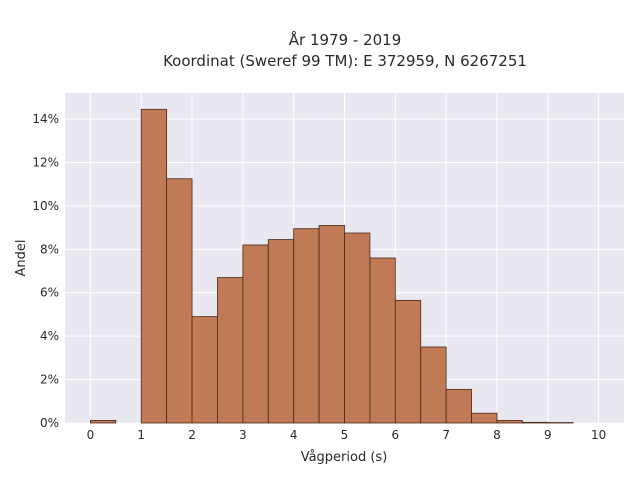 The image size is (640, 480). What do you see at coordinates (45, 206) in the screenshot?
I see `y-tick-label: 10%` at bounding box center [45, 206].